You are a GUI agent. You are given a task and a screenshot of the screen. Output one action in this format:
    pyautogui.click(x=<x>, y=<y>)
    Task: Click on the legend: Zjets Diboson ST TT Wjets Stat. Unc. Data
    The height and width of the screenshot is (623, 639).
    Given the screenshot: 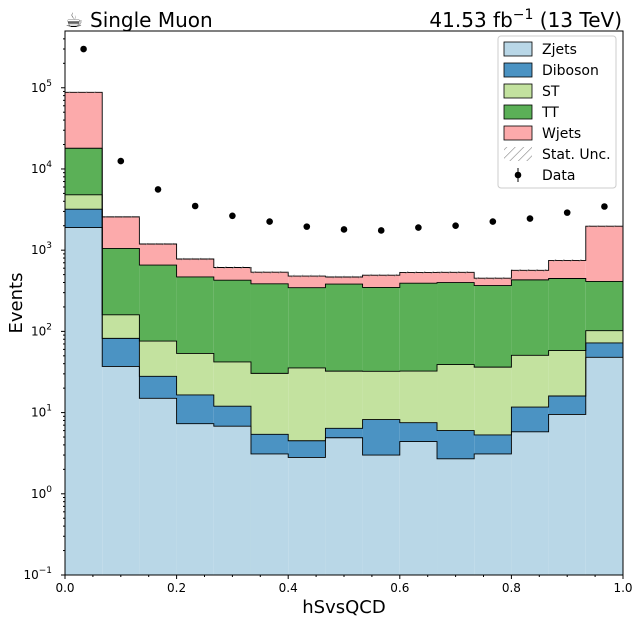 What is the action you would take?
    pyautogui.click(x=557, y=112)
    